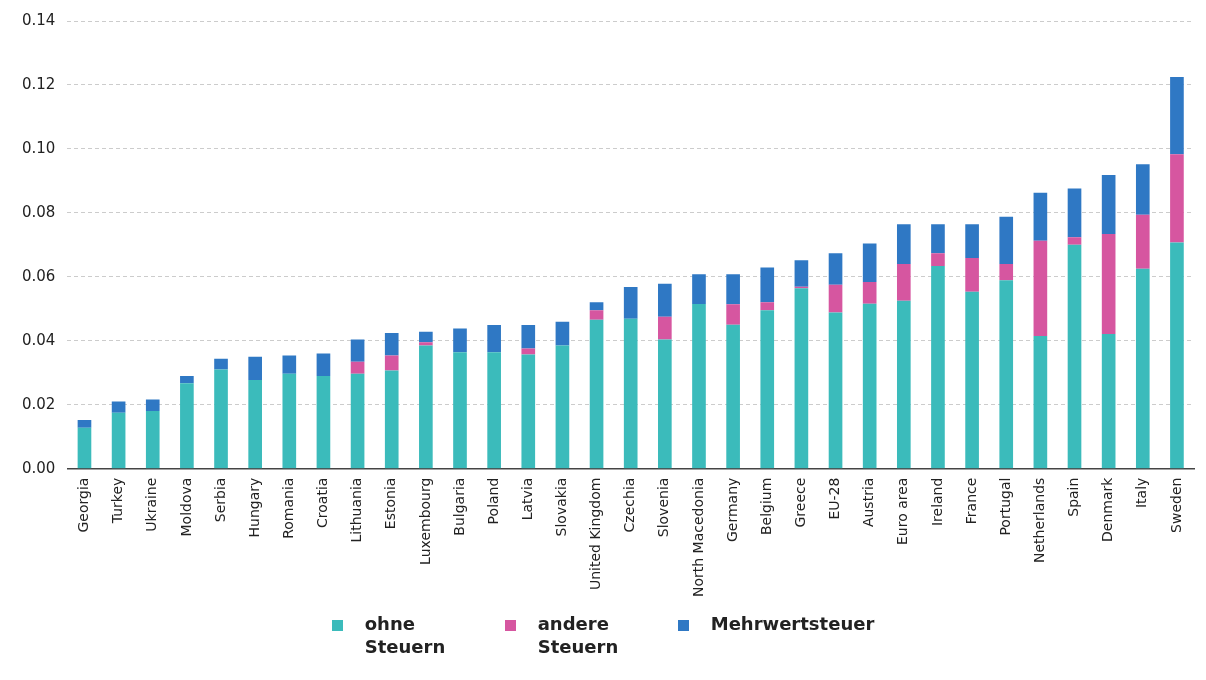 This screenshot has width=1206, height=680. Describe the element at coordinates (38, 211) in the screenshot. I see `y-tick-label: 0.08` at that location.